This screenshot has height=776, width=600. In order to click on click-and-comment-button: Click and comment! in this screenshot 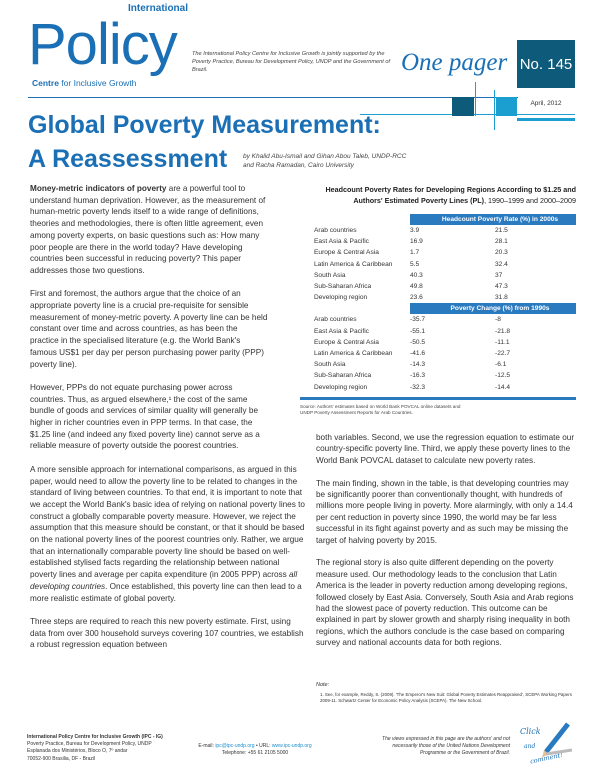, I will do `click(546, 745)`.